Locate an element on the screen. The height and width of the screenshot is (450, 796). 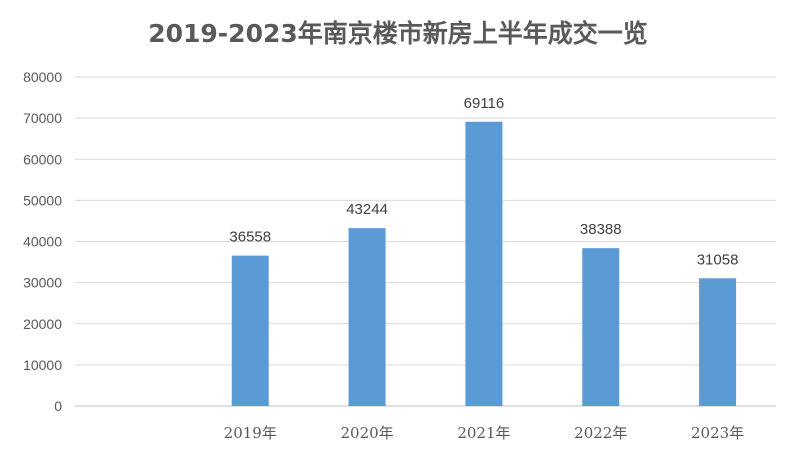
data-label: 43244 is located at coordinates (367, 209).